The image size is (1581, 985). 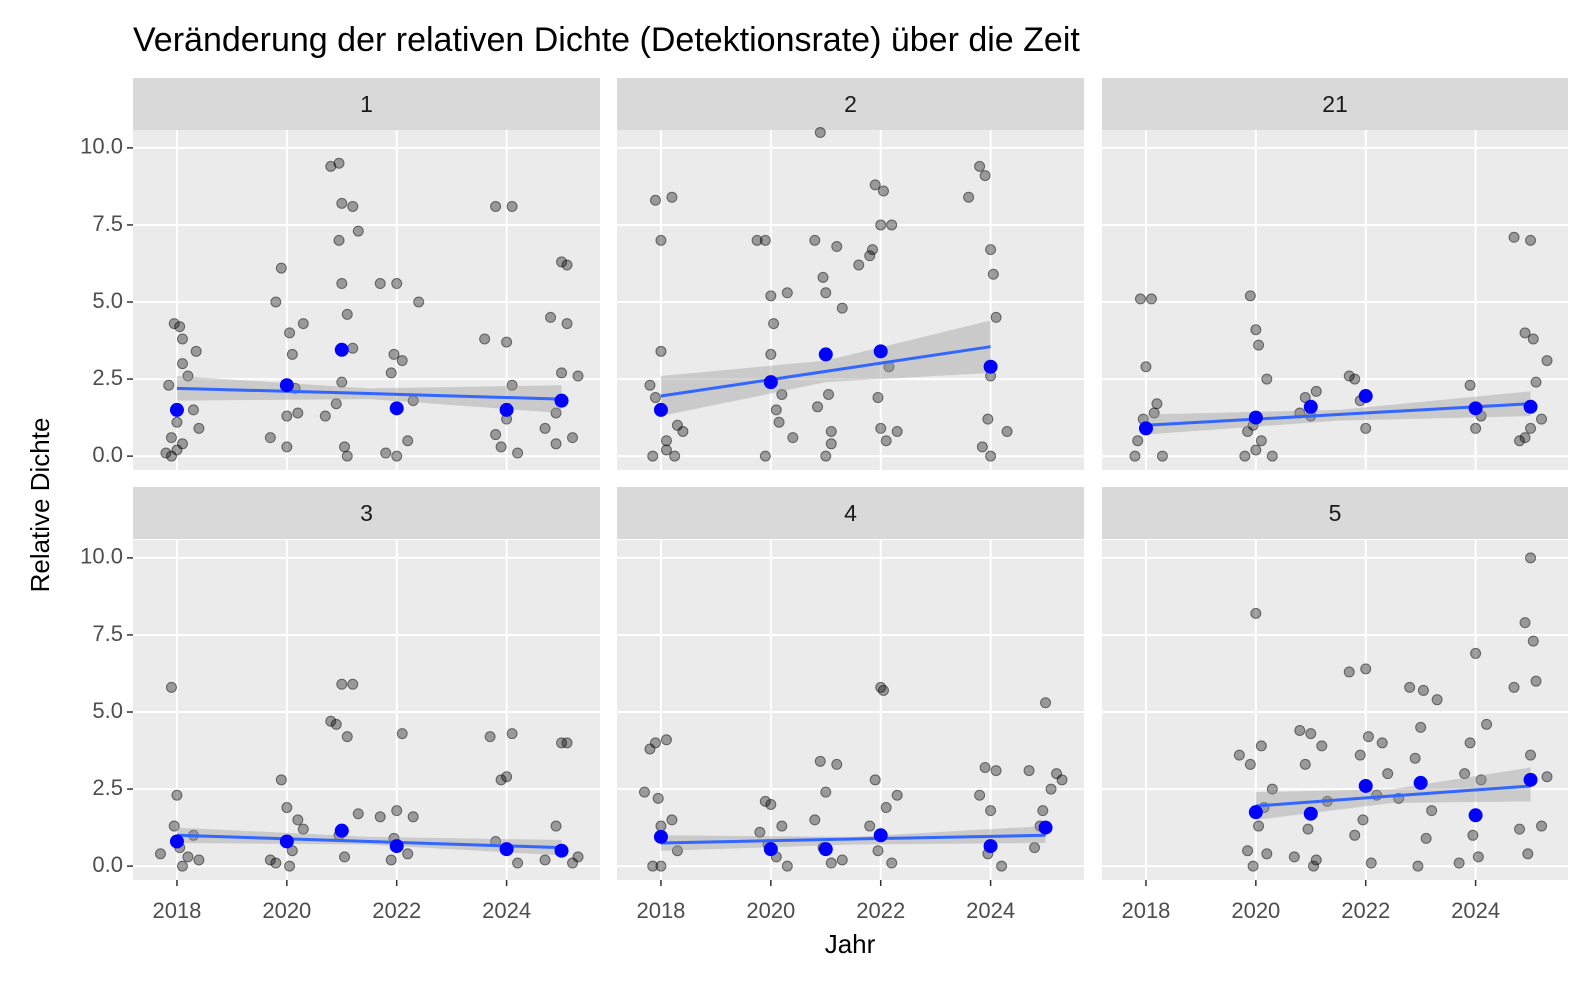 I want to click on y-tick-label: 7.5, so click(x=107, y=633).